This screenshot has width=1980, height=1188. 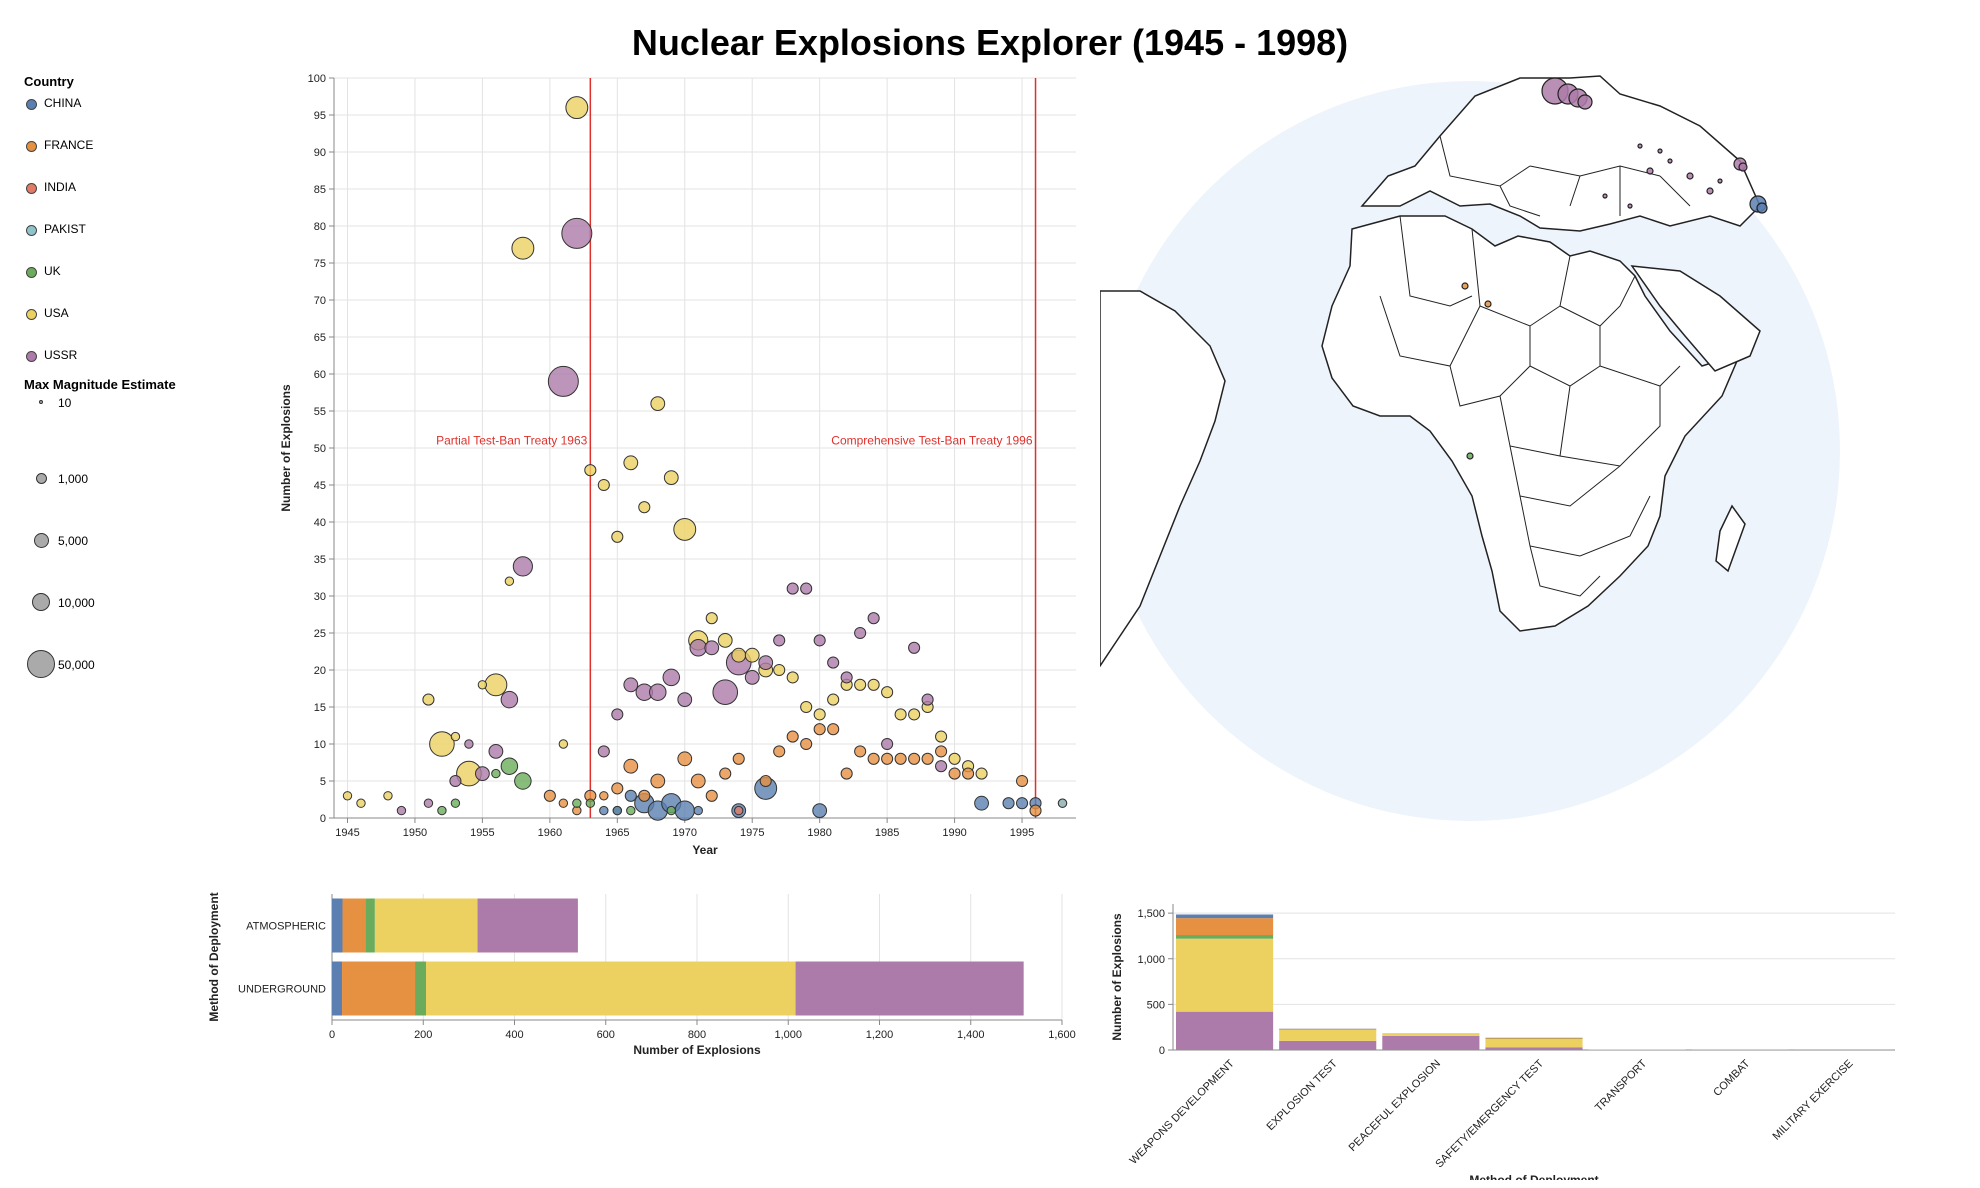 What do you see at coordinates (114, 236) in the screenshot?
I see `legend-item-pakist: PAKIST` at bounding box center [114, 236].